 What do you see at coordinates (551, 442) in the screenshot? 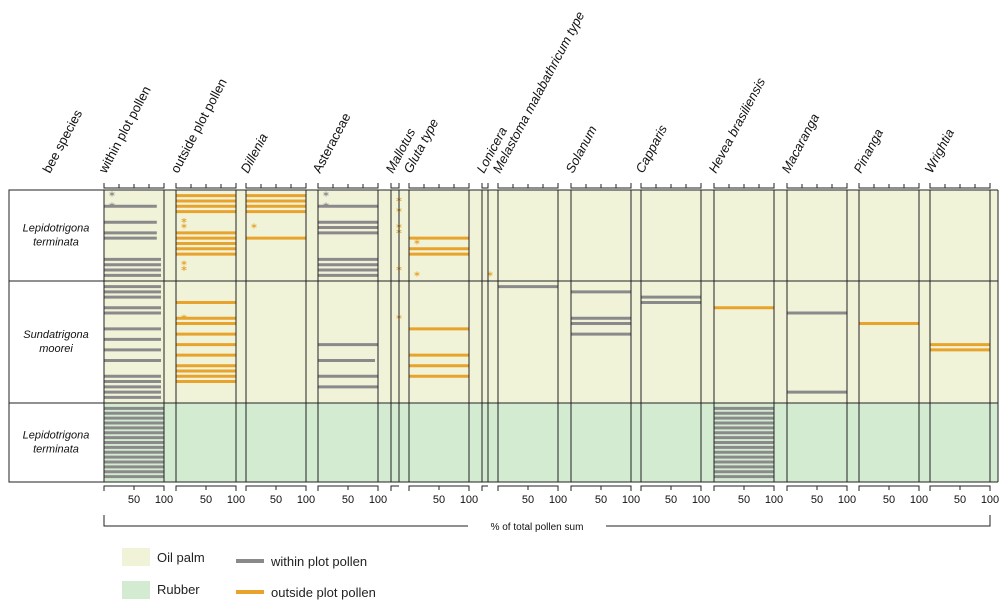
I see `land-use-band-rubber` at bounding box center [551, 442].